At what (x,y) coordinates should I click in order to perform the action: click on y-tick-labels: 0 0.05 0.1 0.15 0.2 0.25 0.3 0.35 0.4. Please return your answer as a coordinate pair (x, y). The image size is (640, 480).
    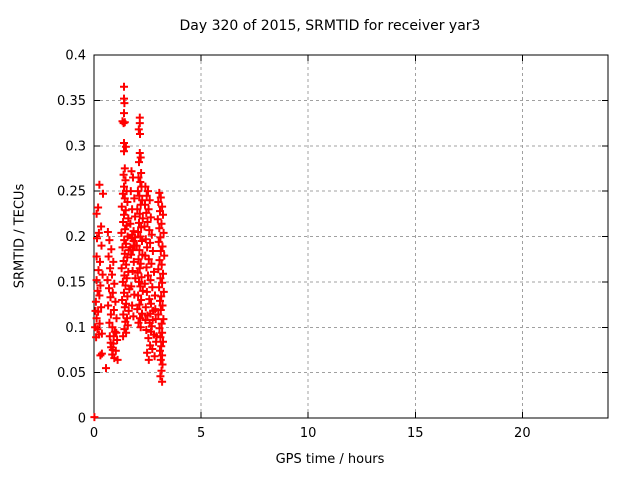
    Looking at the image, I should click on (71, 238).